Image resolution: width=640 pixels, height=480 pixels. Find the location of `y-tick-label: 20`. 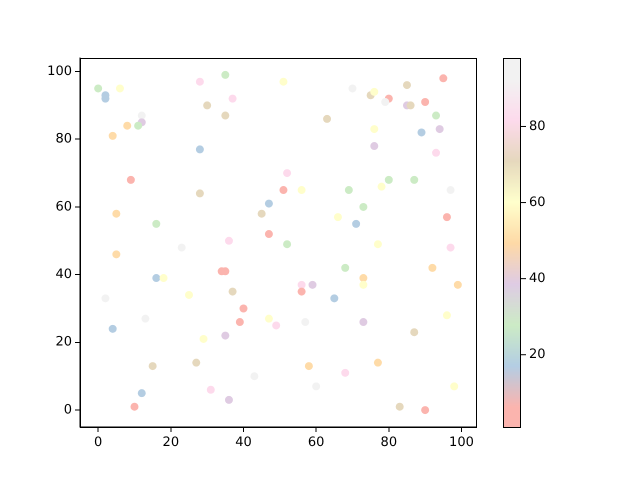

y-tick-label: 20 is located at coordinates (63, 342).